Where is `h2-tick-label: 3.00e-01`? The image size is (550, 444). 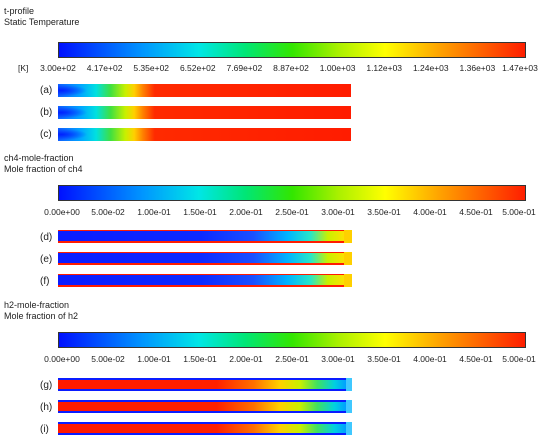 h2-tick-label: 3.00e-01 is located at coordinates (338, 359).